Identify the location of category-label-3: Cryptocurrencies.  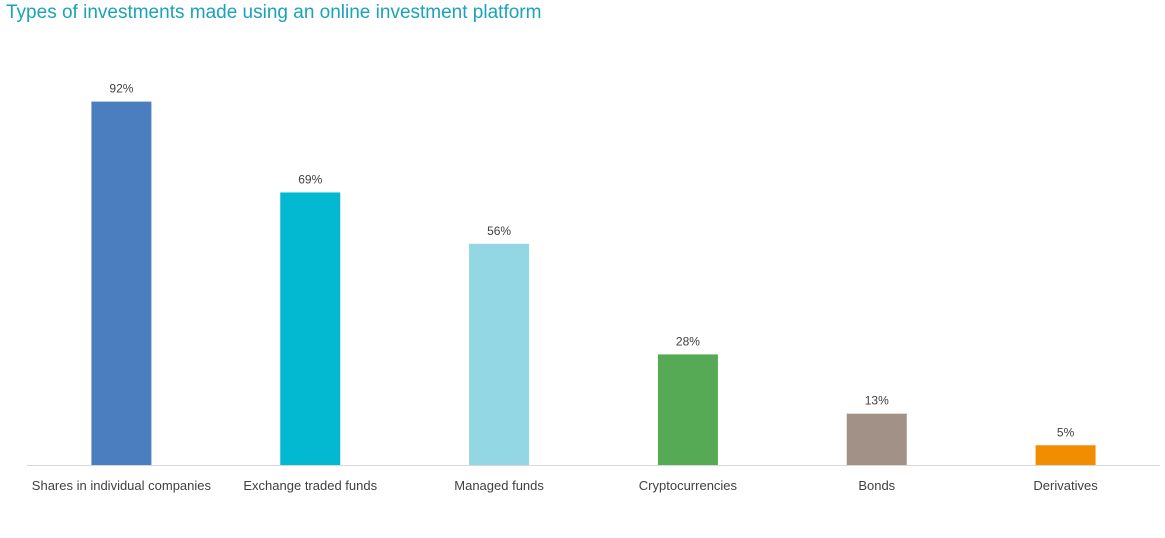
(688, 485).